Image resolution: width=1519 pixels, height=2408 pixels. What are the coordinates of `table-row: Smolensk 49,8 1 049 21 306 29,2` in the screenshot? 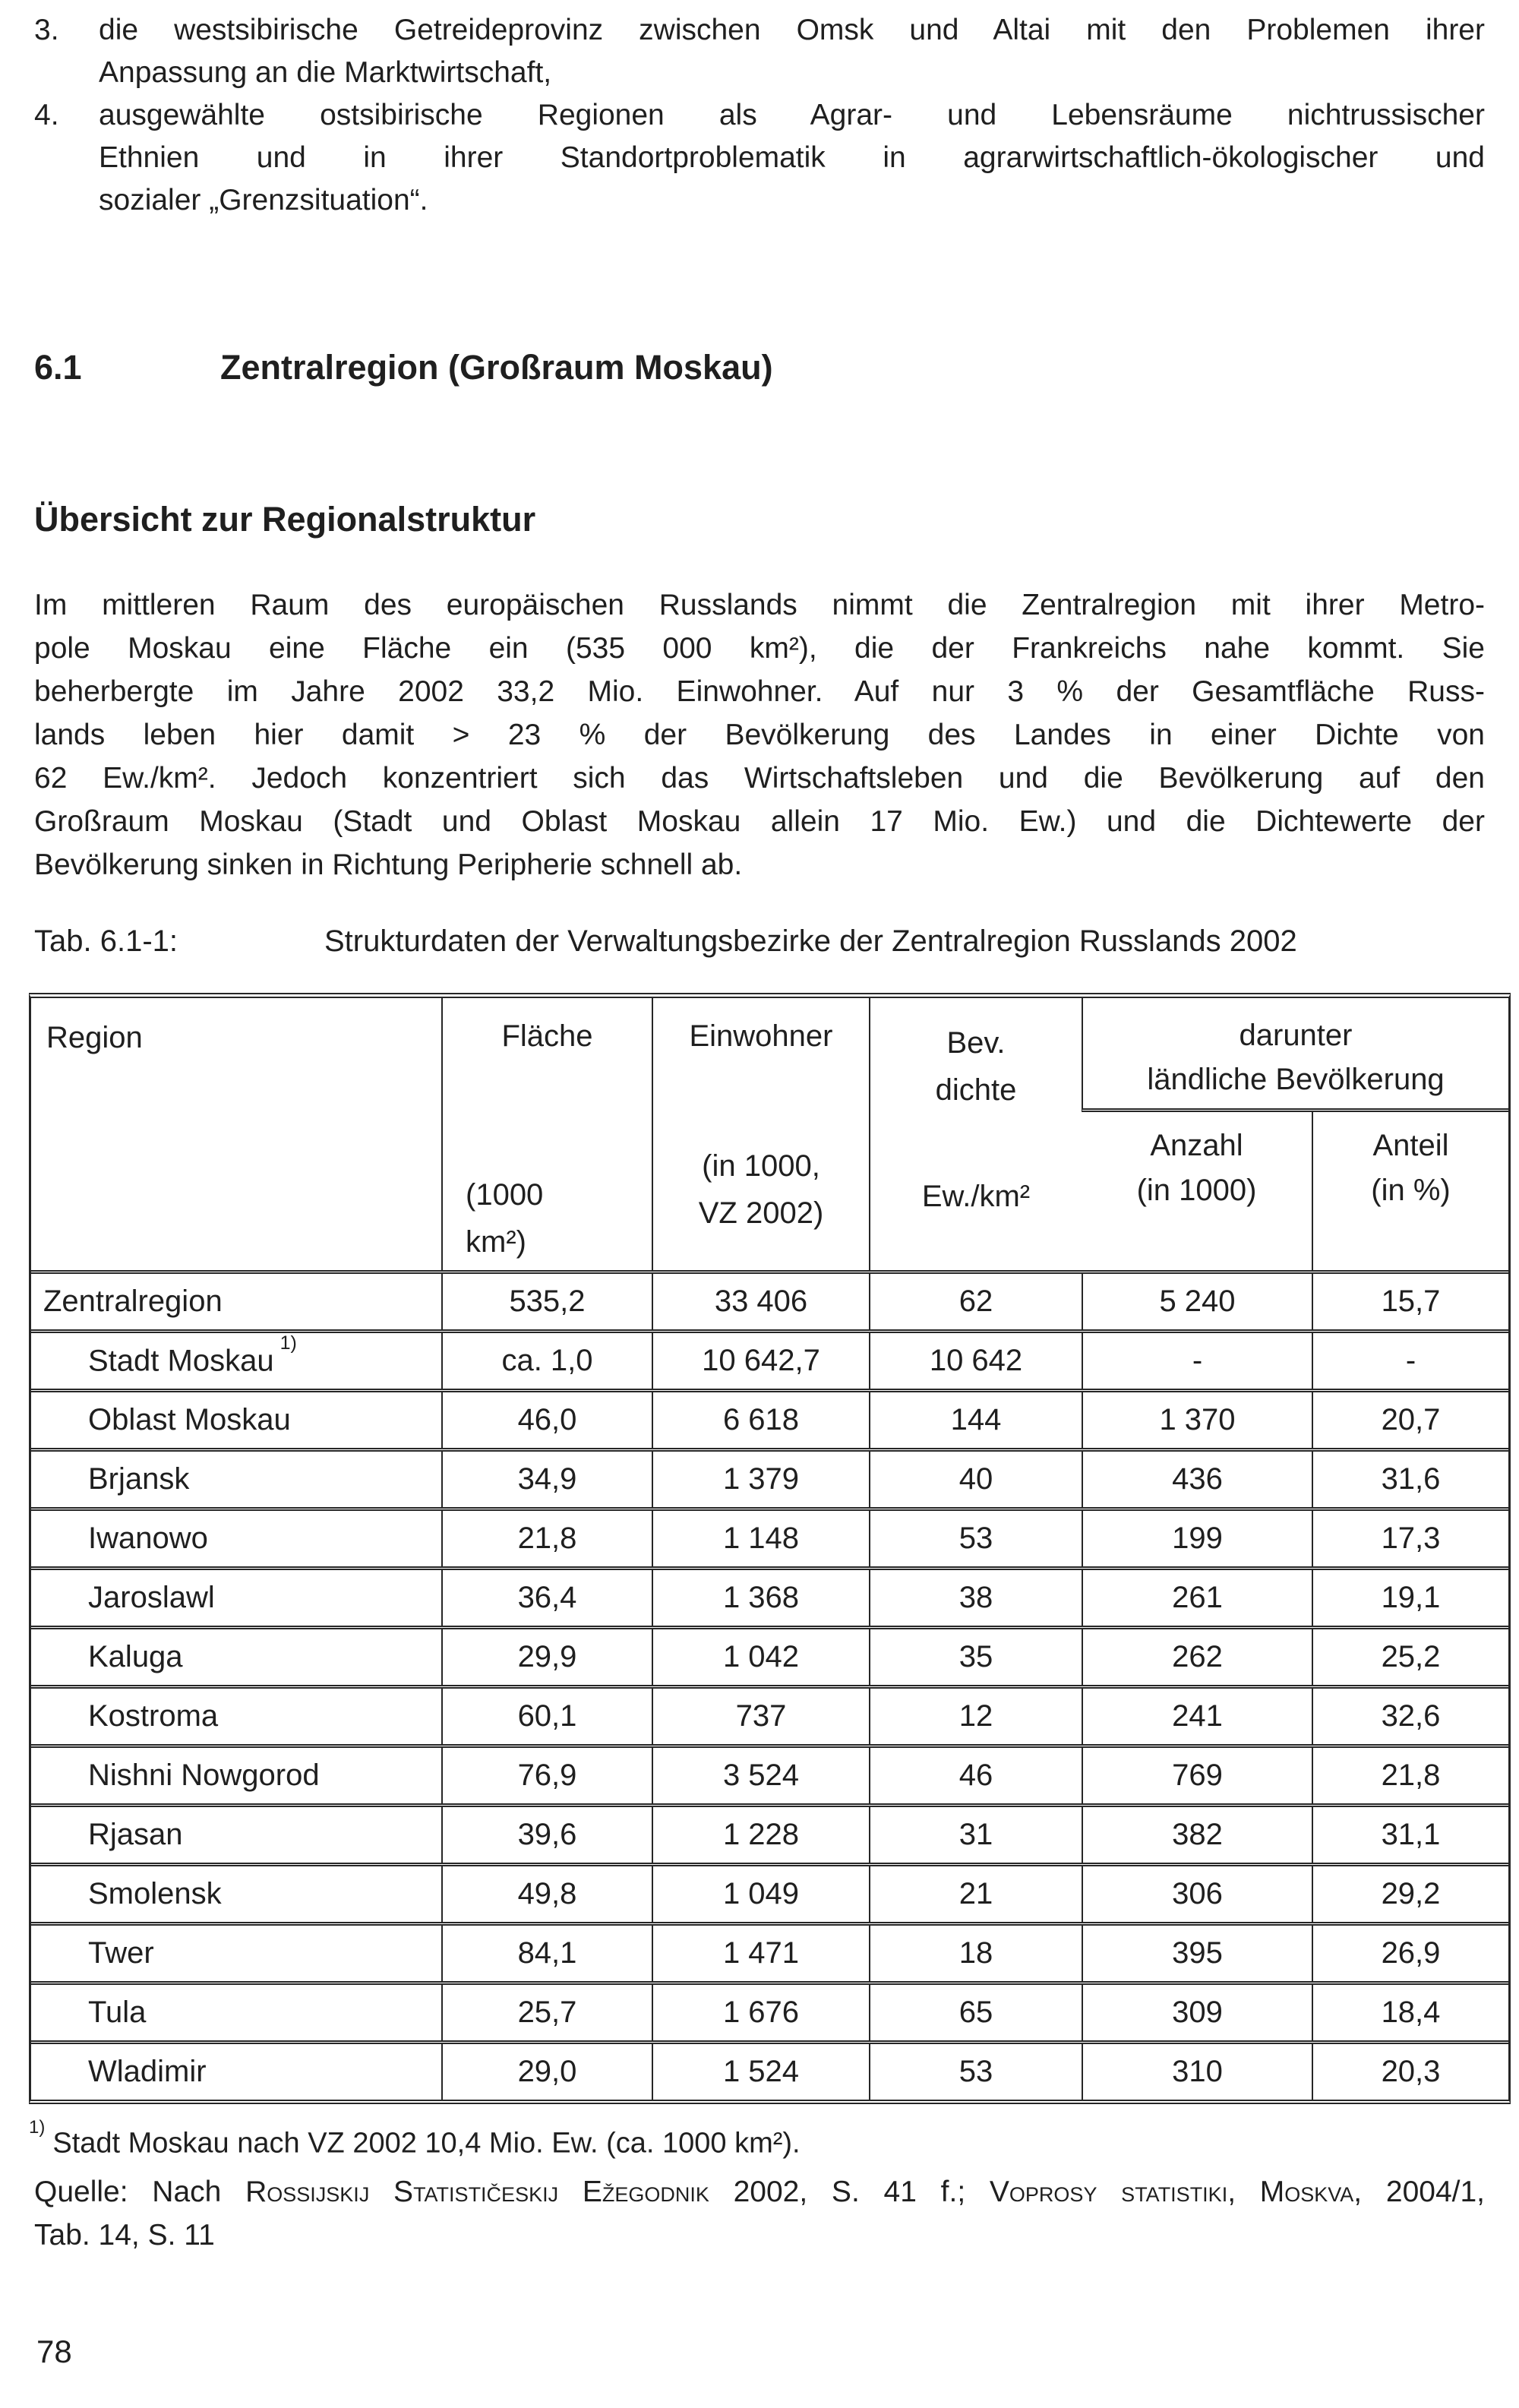 It's located at (769, 1892).